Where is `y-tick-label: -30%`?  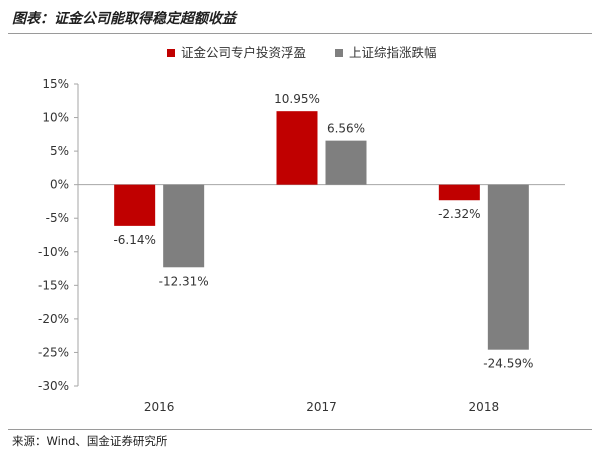
y-tick-label: -30% is located at coordinates (53, 386).